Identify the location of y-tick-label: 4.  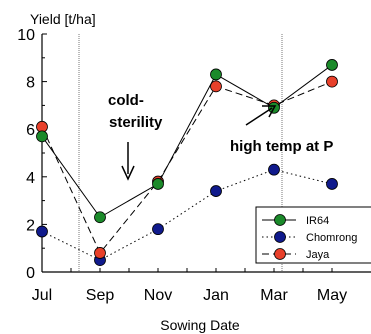
(30, 178).